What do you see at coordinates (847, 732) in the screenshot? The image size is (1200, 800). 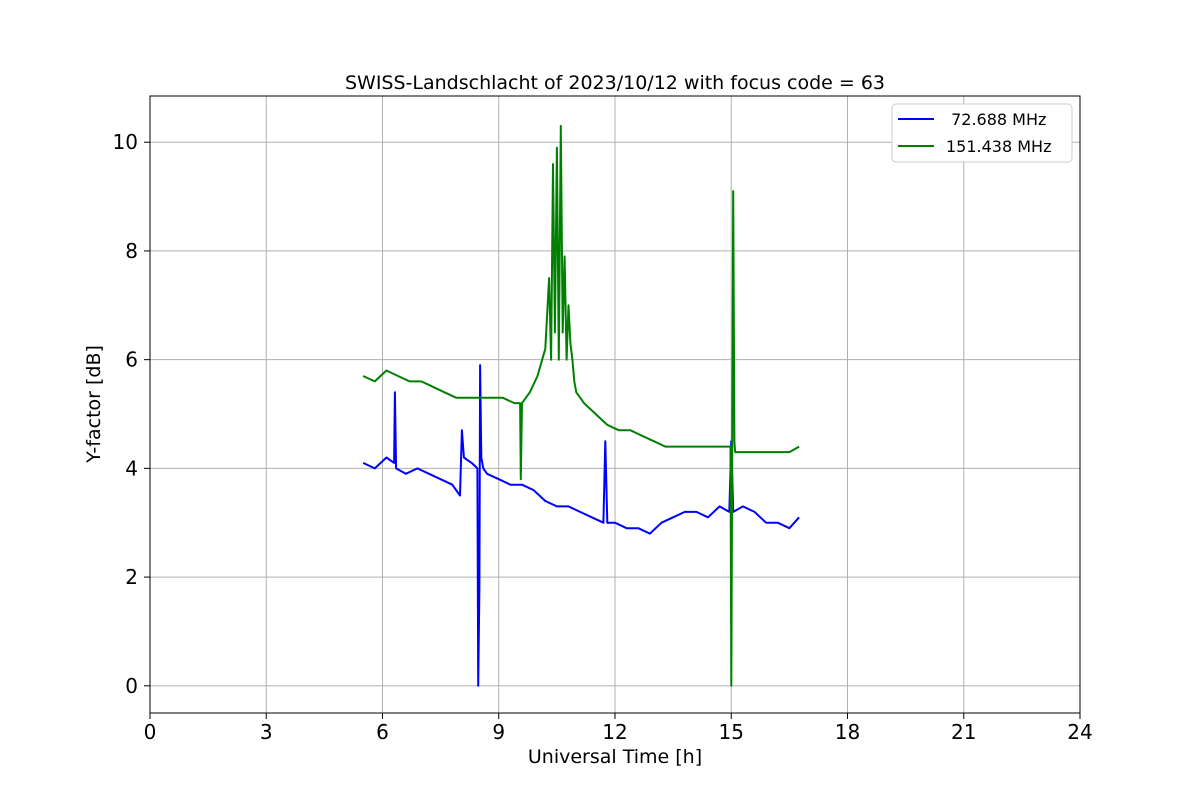 I see `x-tick-label: 18` at bounding box center [847, 732].